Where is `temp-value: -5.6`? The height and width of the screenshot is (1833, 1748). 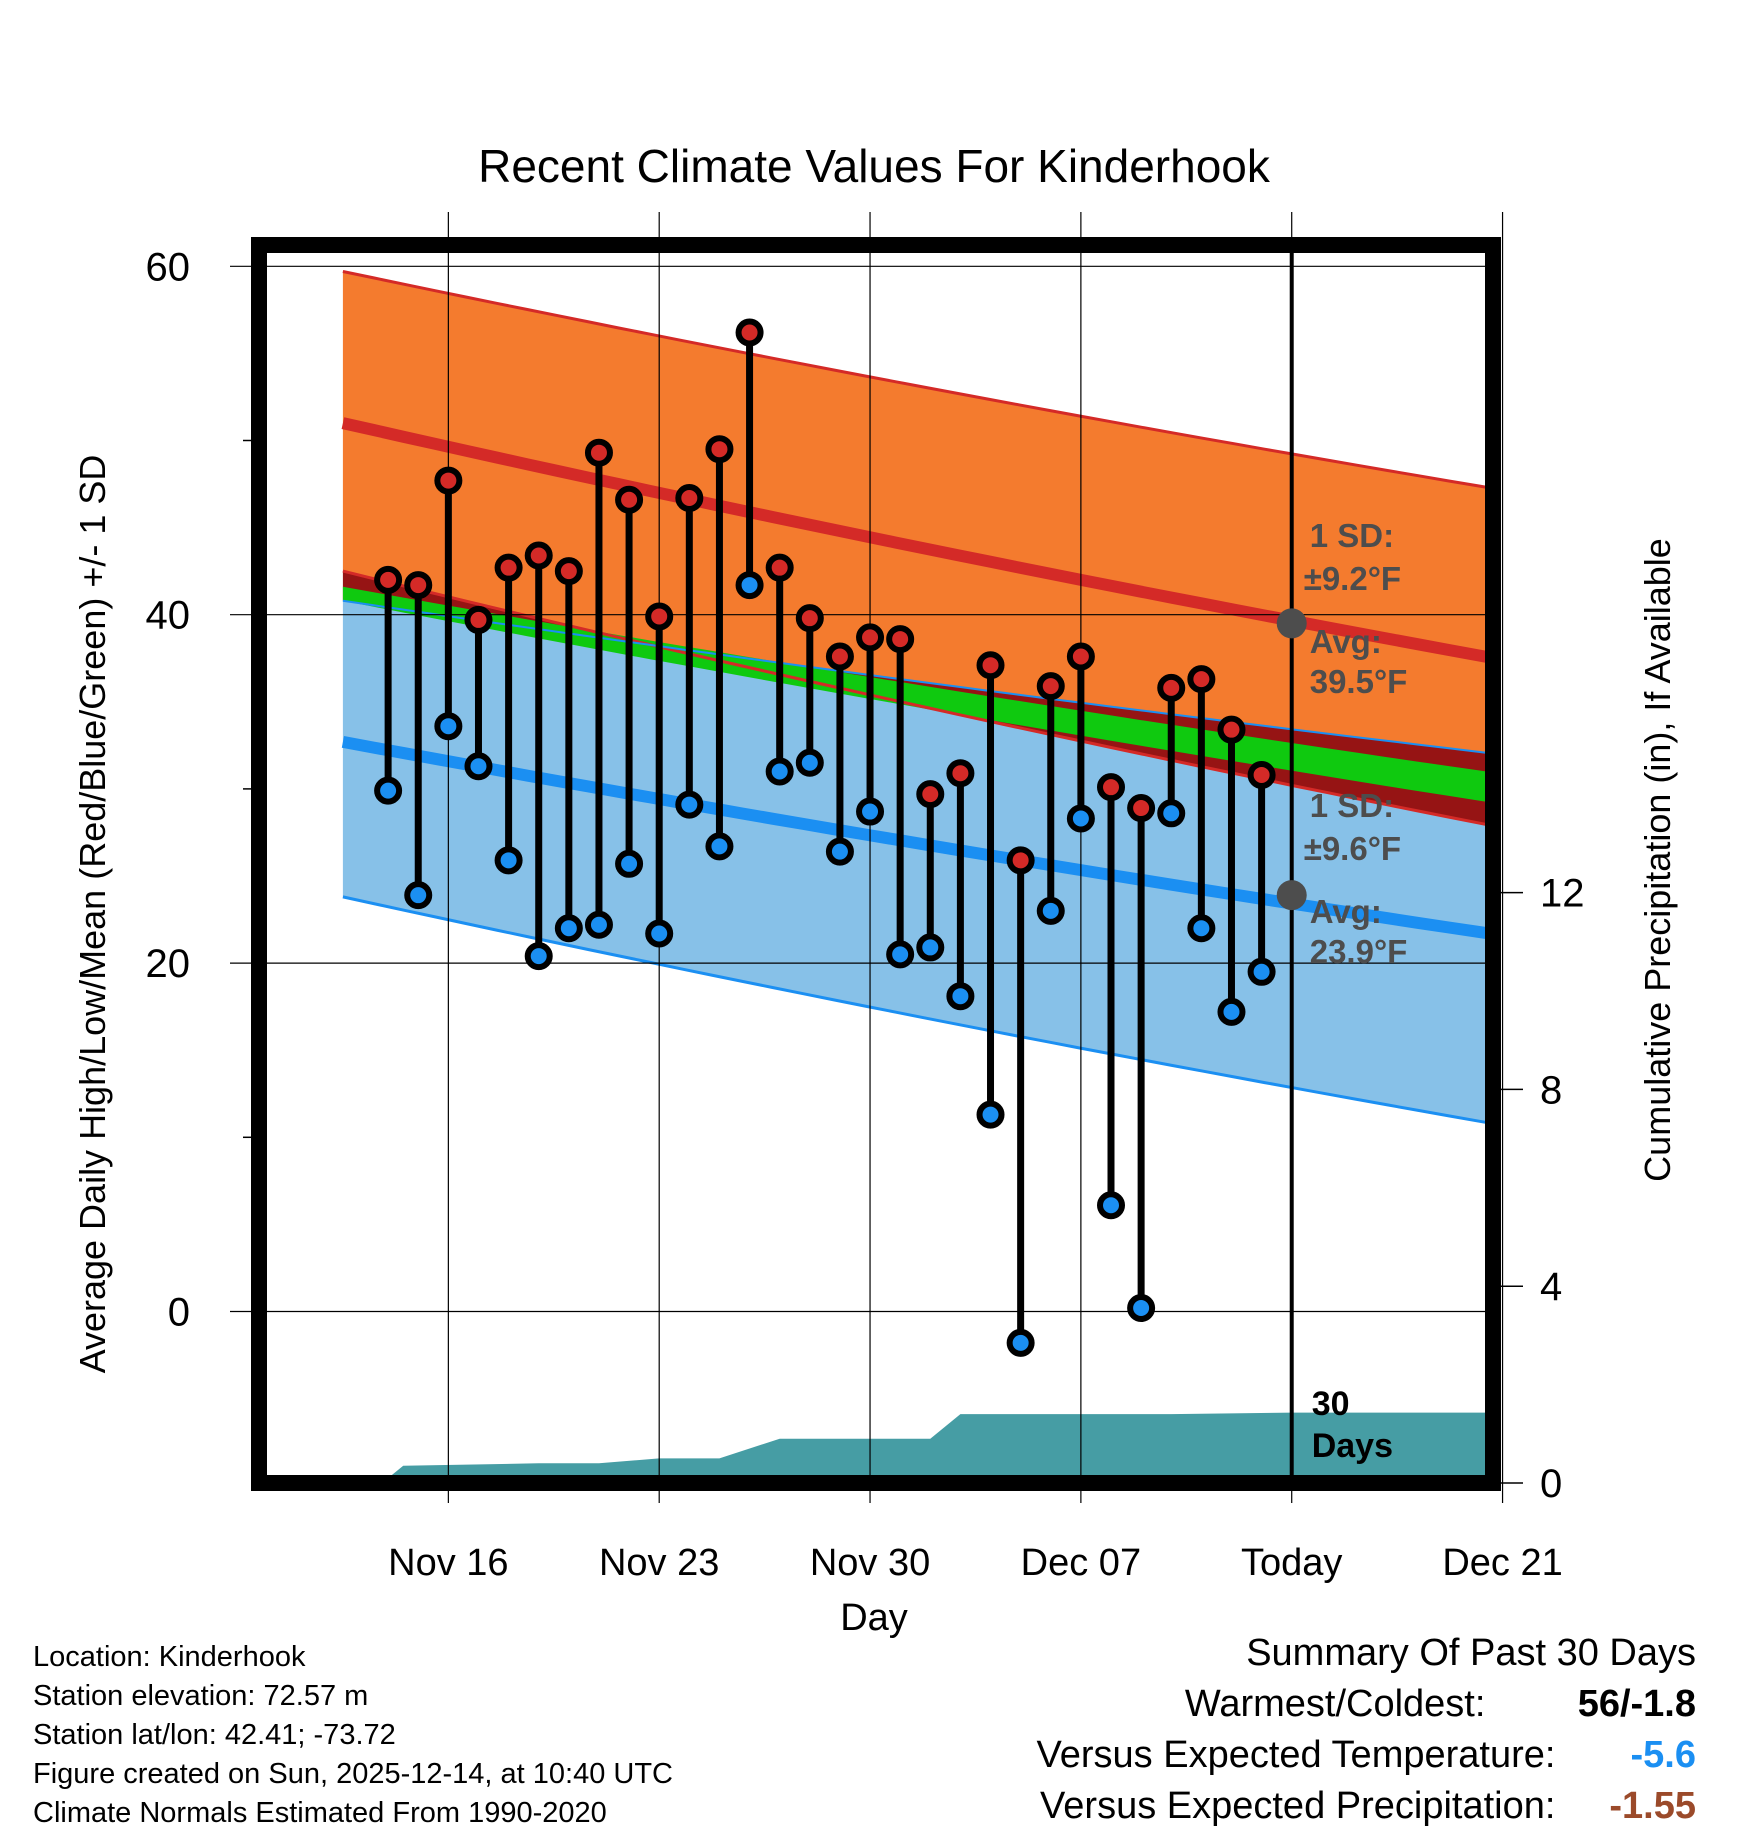 temp-value: -5.6 is located at coordinates (1663, 1755).